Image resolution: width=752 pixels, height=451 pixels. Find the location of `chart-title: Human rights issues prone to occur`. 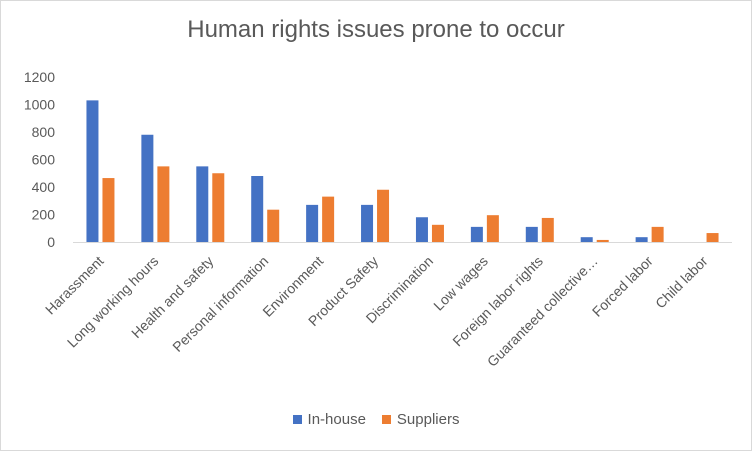

chart-title: Human rights issues prone to occur is located at coordinates (376, 29).